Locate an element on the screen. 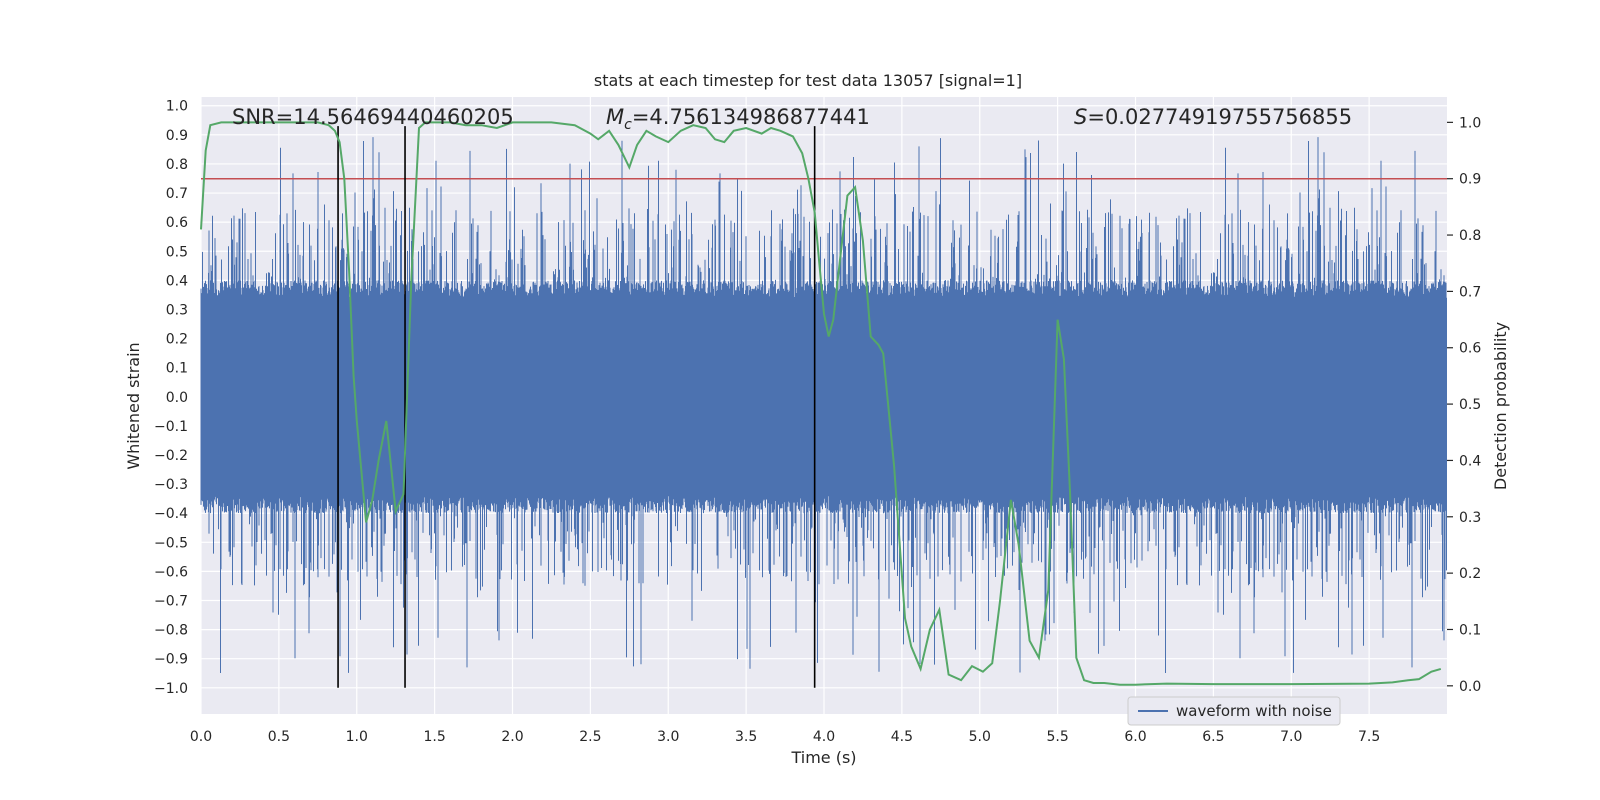  x-tick-label: 3.0 is located at coordinates (668, 737).